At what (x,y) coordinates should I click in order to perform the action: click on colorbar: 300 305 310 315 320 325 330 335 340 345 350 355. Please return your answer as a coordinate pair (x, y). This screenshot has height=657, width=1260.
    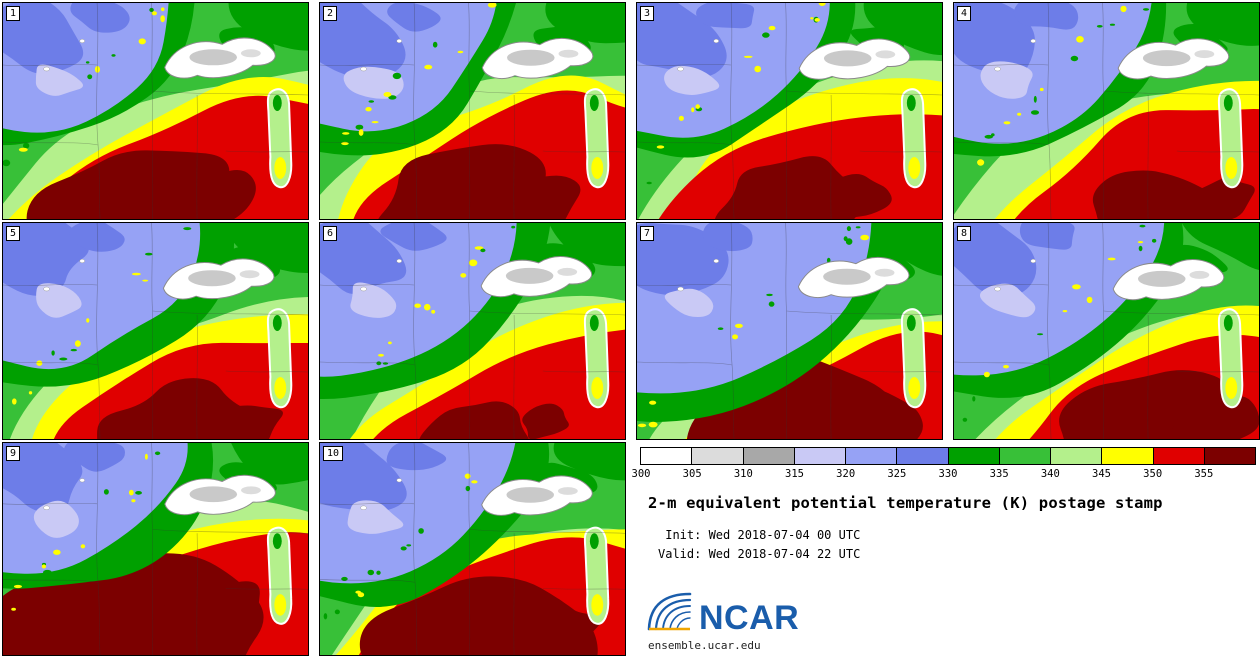
    Looking at the image, I should click on (944, 464).